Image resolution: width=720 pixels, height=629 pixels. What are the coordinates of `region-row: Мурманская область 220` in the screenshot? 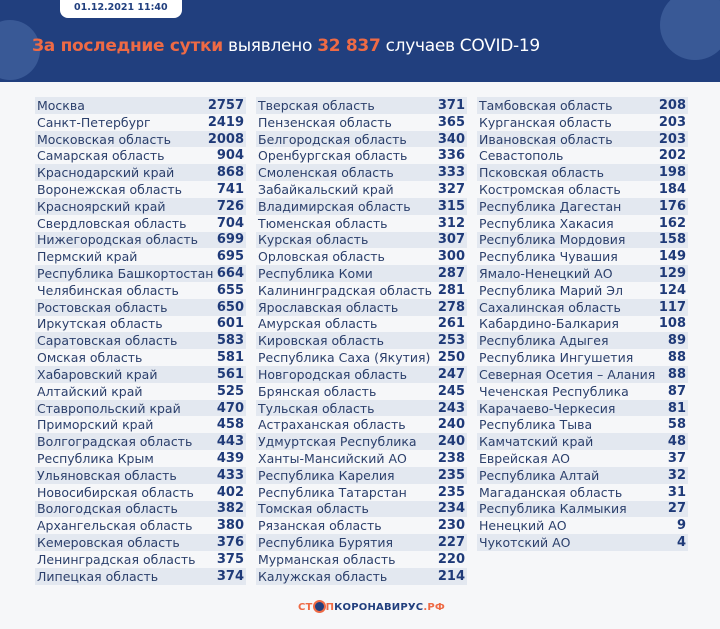 It's located at (361, 559).